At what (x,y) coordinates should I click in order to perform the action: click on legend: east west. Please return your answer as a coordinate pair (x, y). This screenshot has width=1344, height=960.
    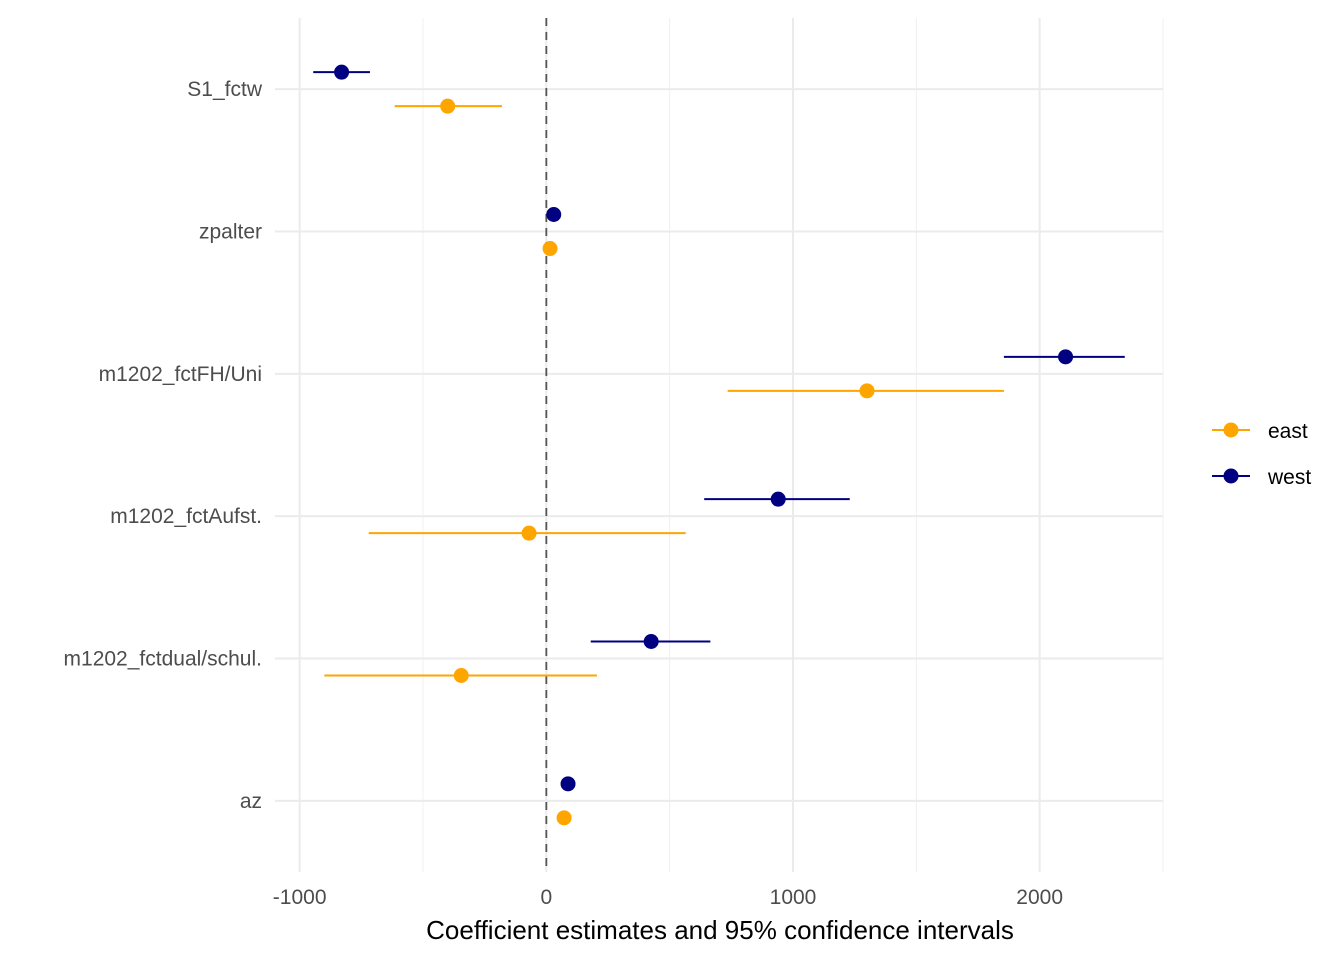
    Looking at the image, I should click on (1261, 454).